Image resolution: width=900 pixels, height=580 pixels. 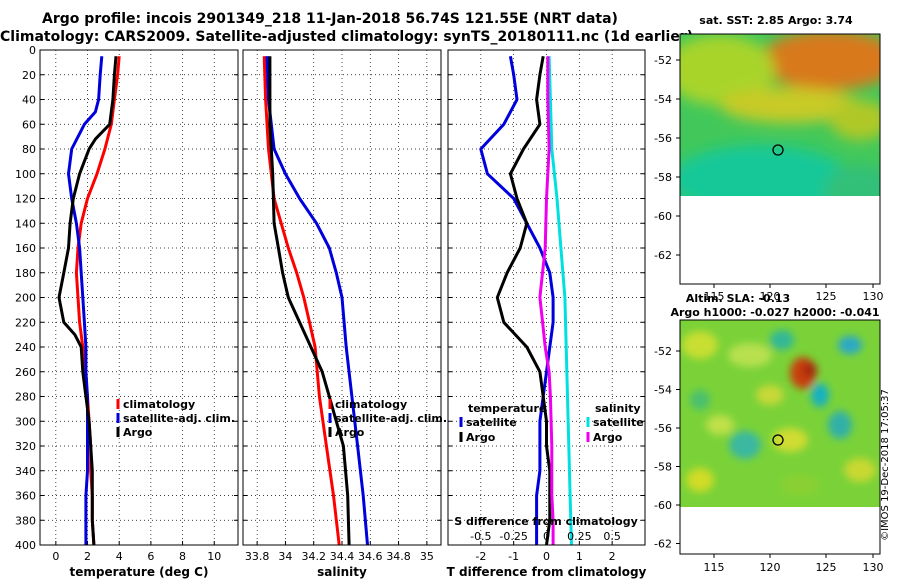 What do you see at coordinates (579, 536) in the screenshot?
I see `x2-tick-label: 0.25` at bounding box center [579, 536].